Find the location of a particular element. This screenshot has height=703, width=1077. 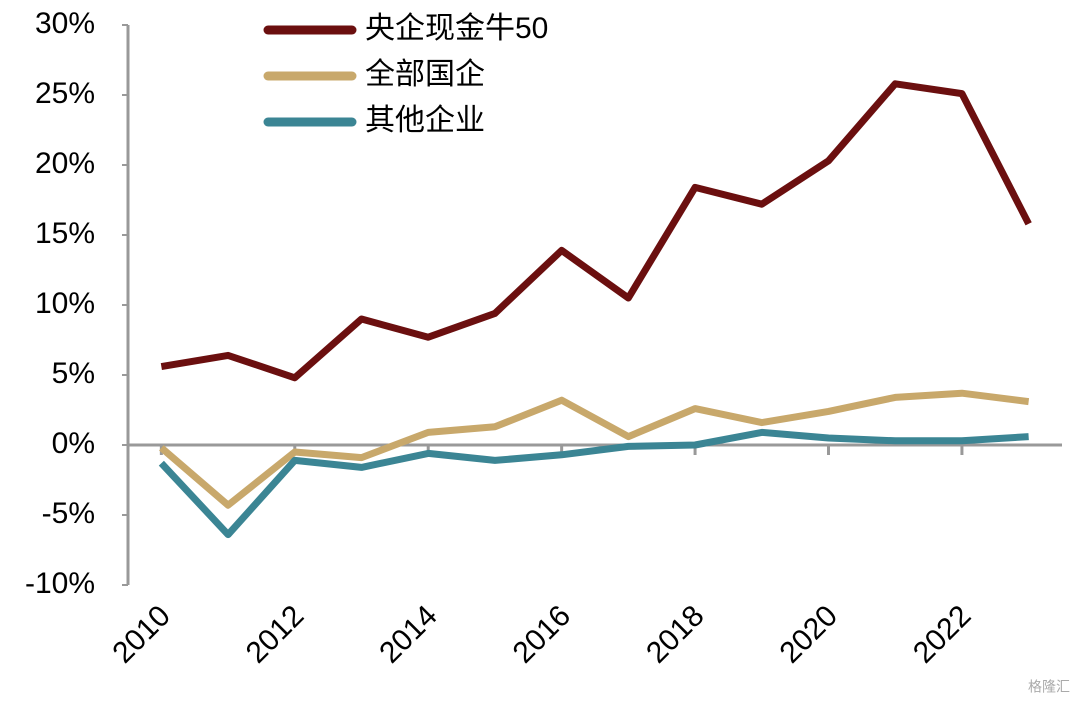

x-tick-label: 2018 is located at coordinates (675, 634).